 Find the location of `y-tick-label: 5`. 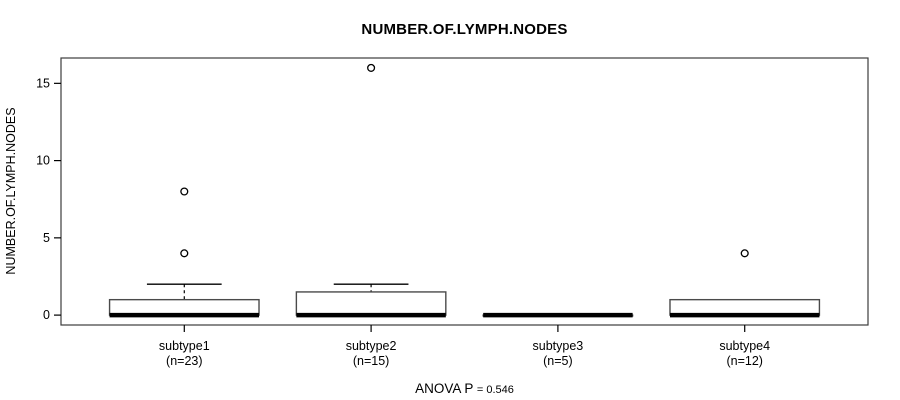

y-tick-label: 5 is located at coordinates (46, 238).